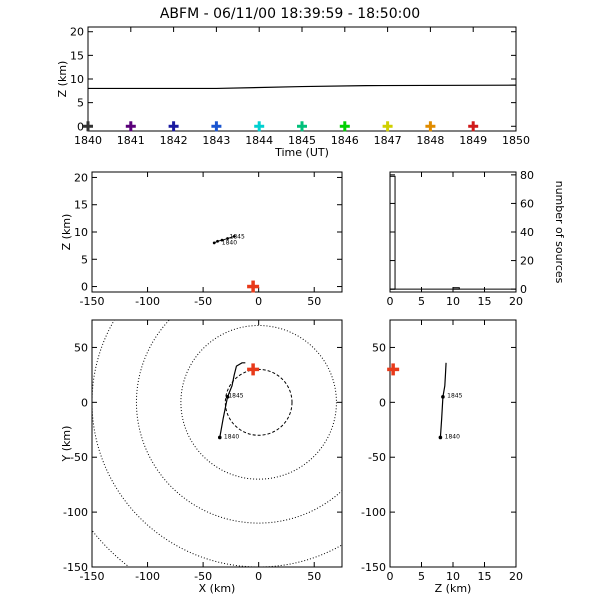 This screenshot has height=600, width=600. What do you see at coordinates (302, 87) in the screenshot?
I see `altitude-line` at bounding box center [302, 87].